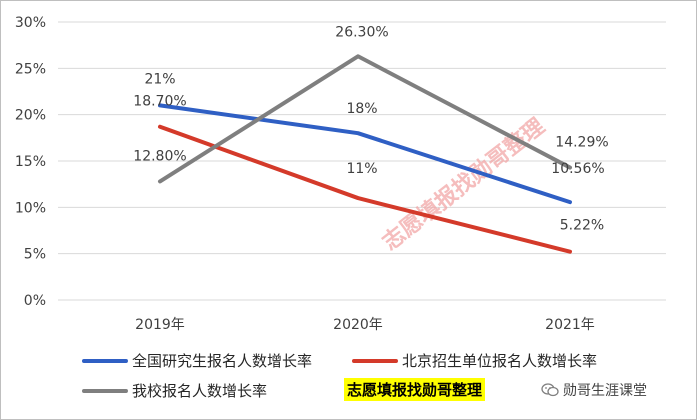  I want to click on x-tick-label: 2021年, so click(570, 325).